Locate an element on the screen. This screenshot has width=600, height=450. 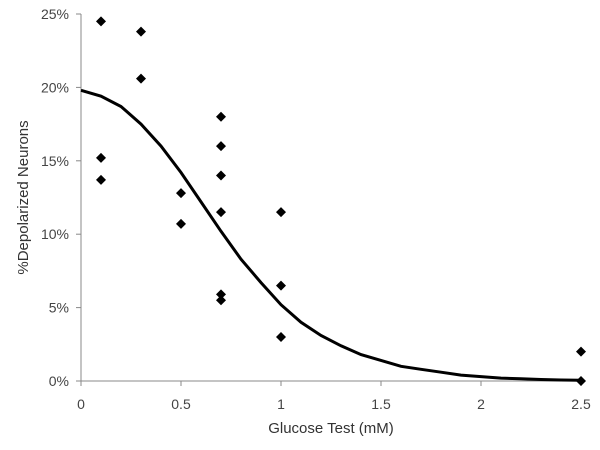
y-axis-title: %Depolarized Neurons is located at coordinates (23, 197).